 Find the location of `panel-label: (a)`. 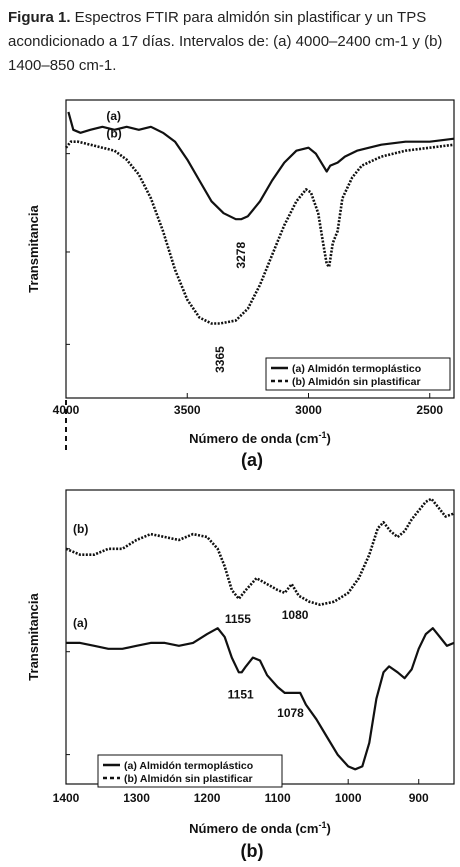

panel-label: (a) is located at coordinates (252, 460).